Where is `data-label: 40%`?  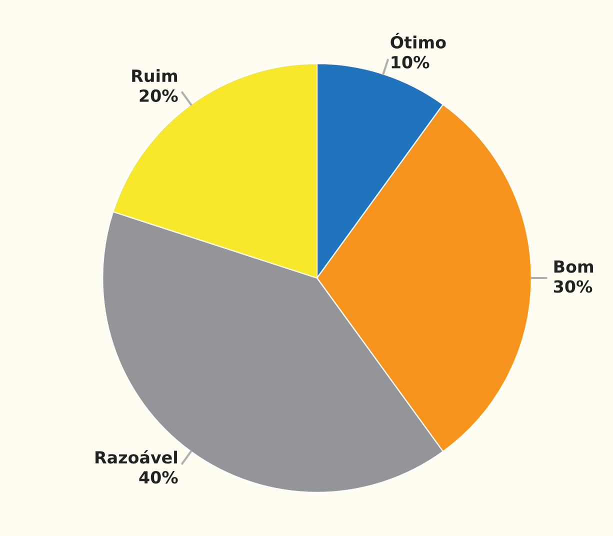
data-label: 40% is located at coordinates (158, 477).